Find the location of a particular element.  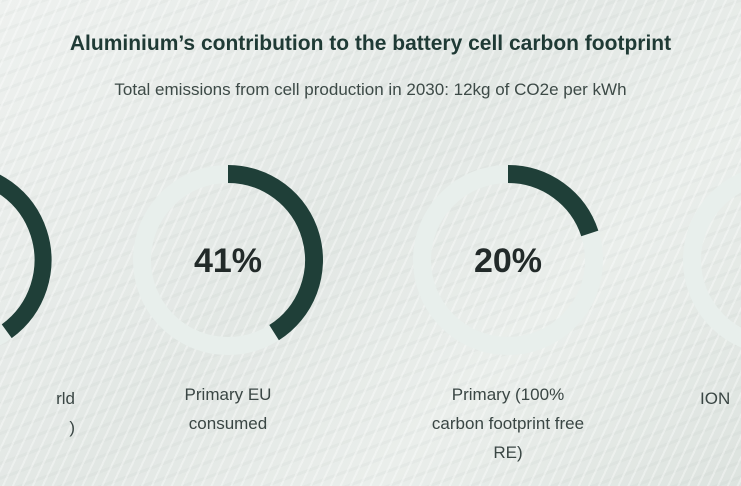

label-eu: Primary EU consumed is located at coordinates (228, 409).